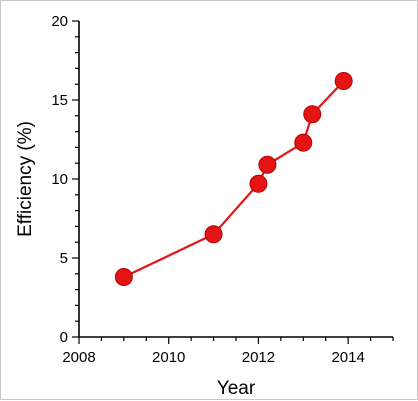 This screenshot has height=401, width=418. I want to click on y-tick-label: 15, so click(59, 100).